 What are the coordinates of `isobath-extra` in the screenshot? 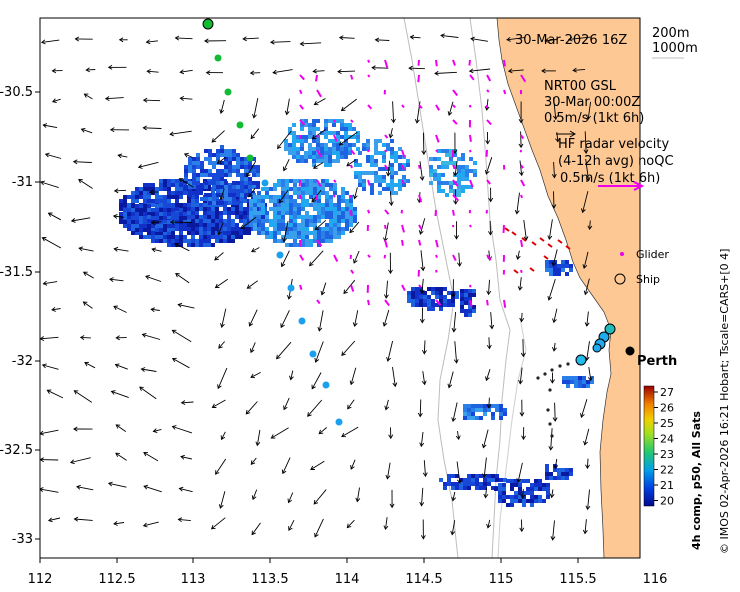 It's located at (512, 437).